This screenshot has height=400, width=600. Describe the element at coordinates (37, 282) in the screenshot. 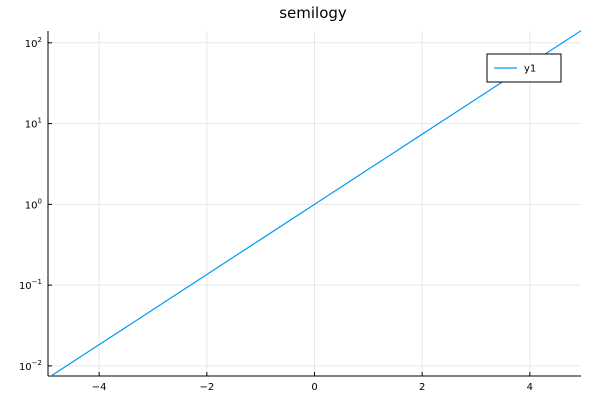

I see `y-tick-exponent: −1` at that location.